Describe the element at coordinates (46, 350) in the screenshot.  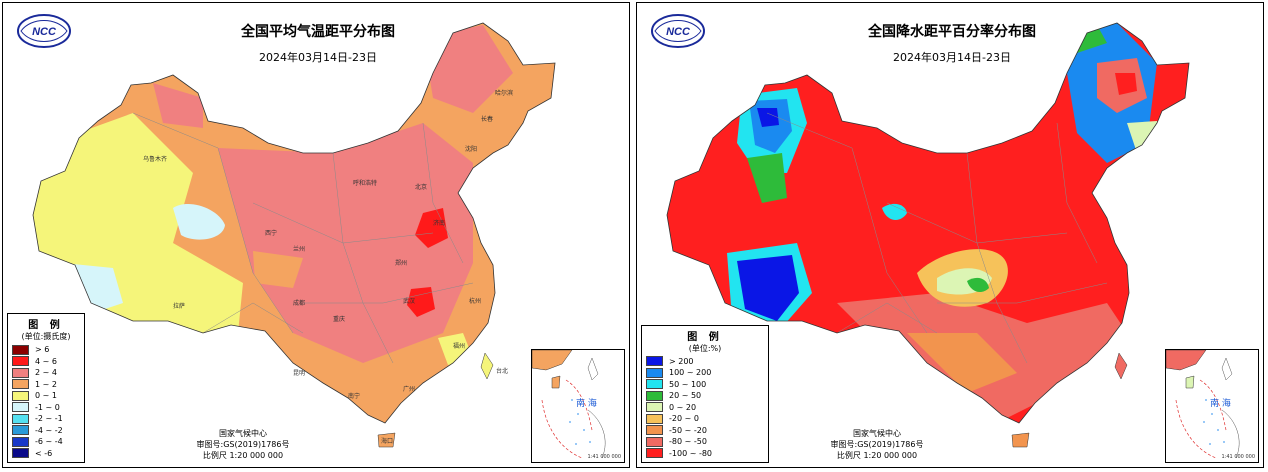
I see `legend-item: > 6` at that location.